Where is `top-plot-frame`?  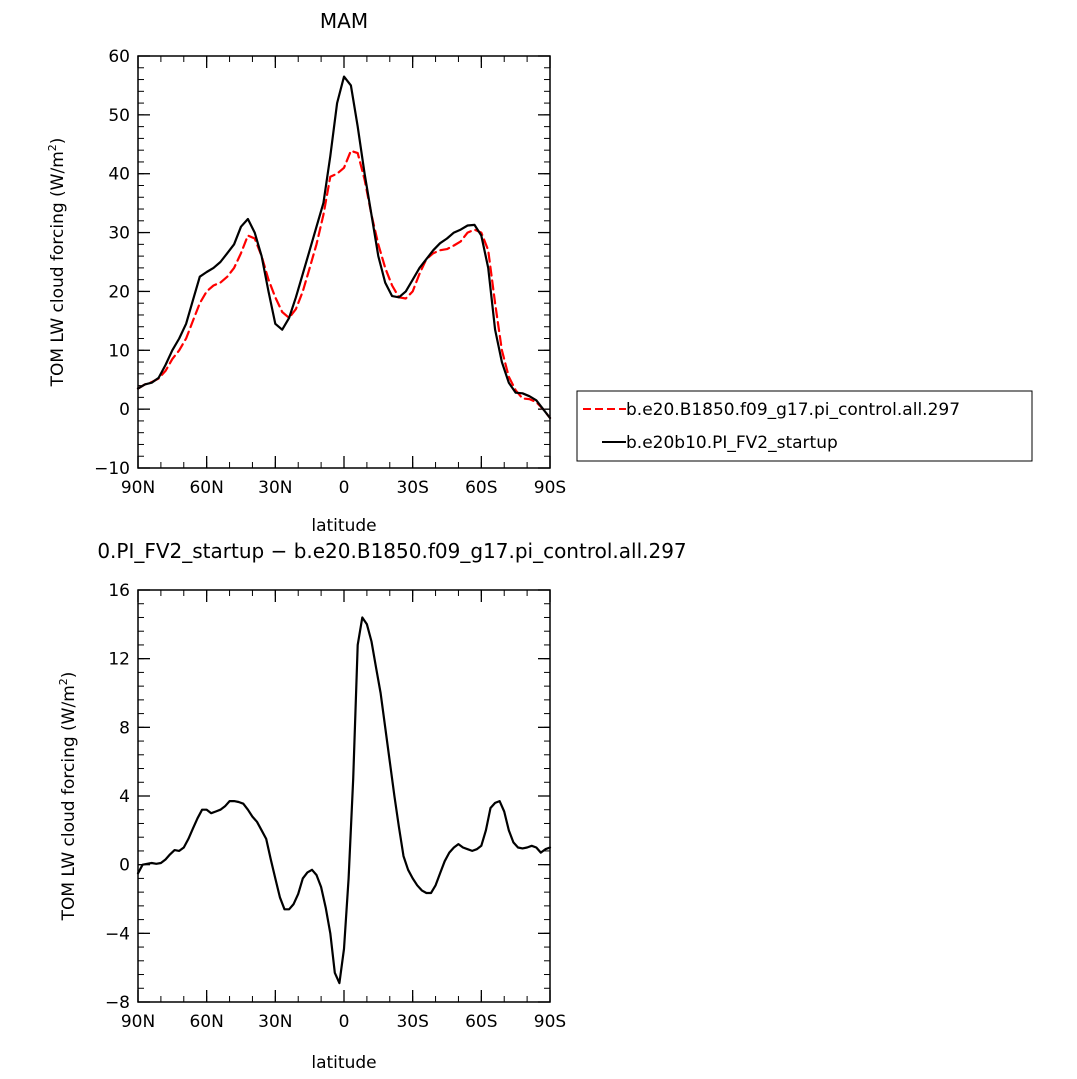
top-plot-frame is located at coordinates (344, 262).